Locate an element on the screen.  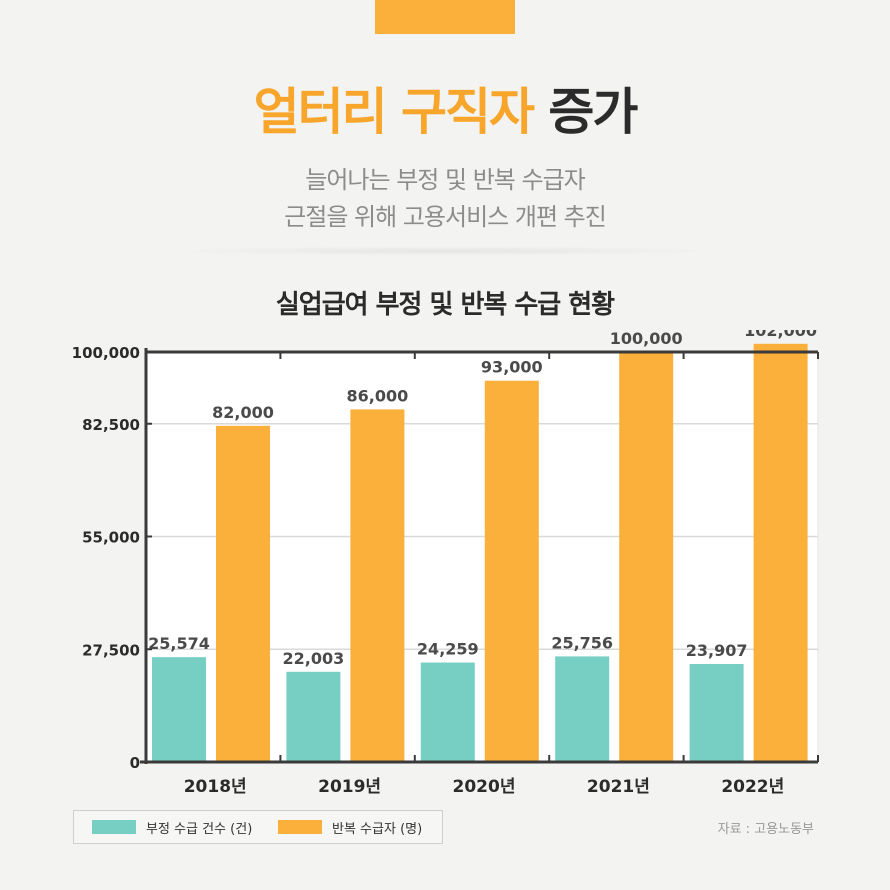
section-divider is located at coordinates (445, 251).